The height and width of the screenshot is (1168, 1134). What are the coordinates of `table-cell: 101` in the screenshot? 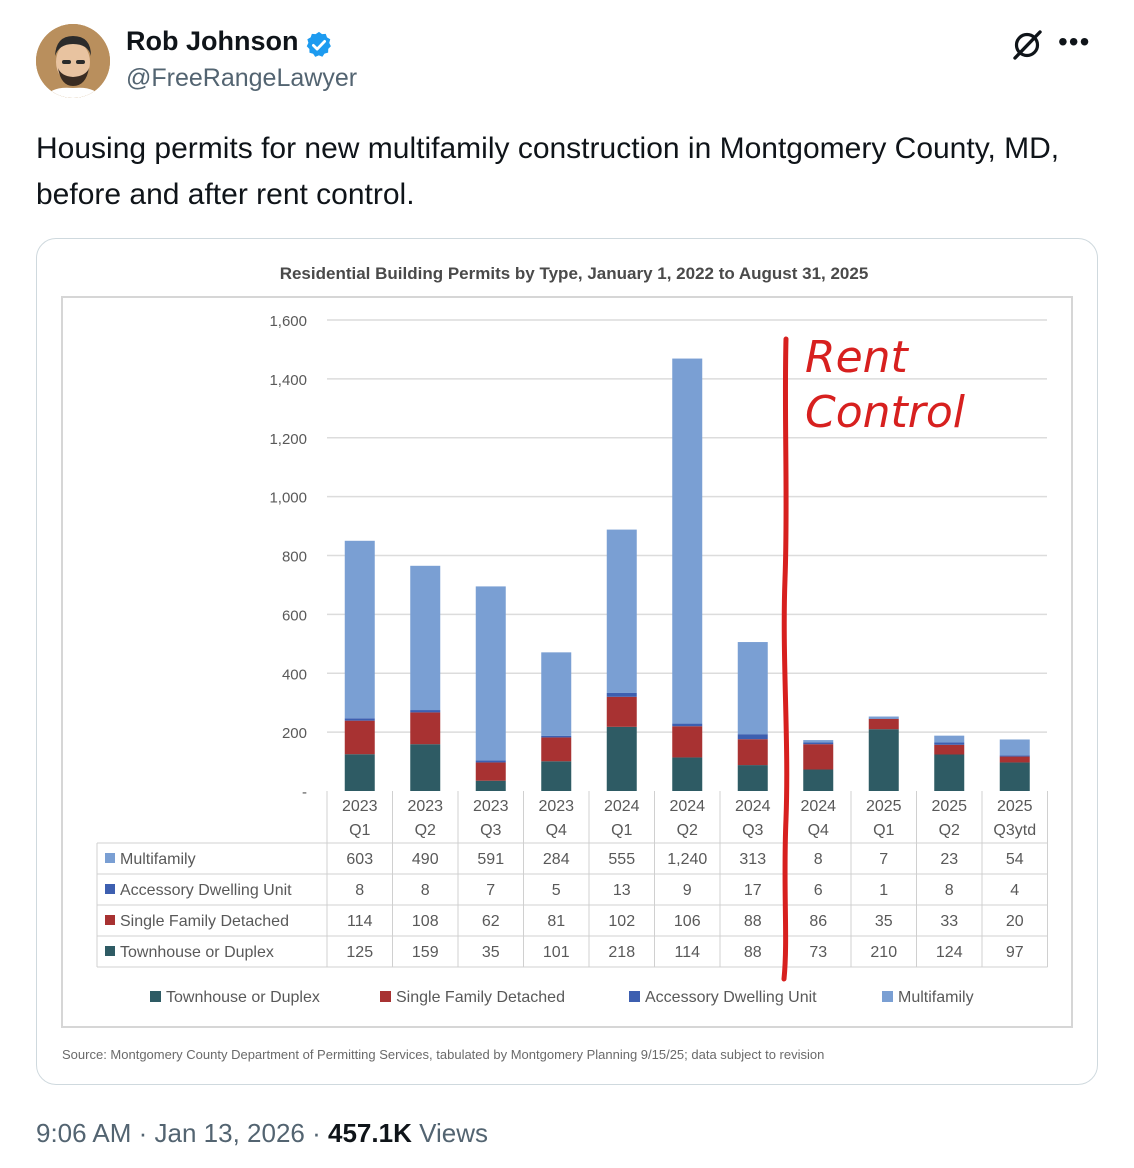 It's located at (556, 952).